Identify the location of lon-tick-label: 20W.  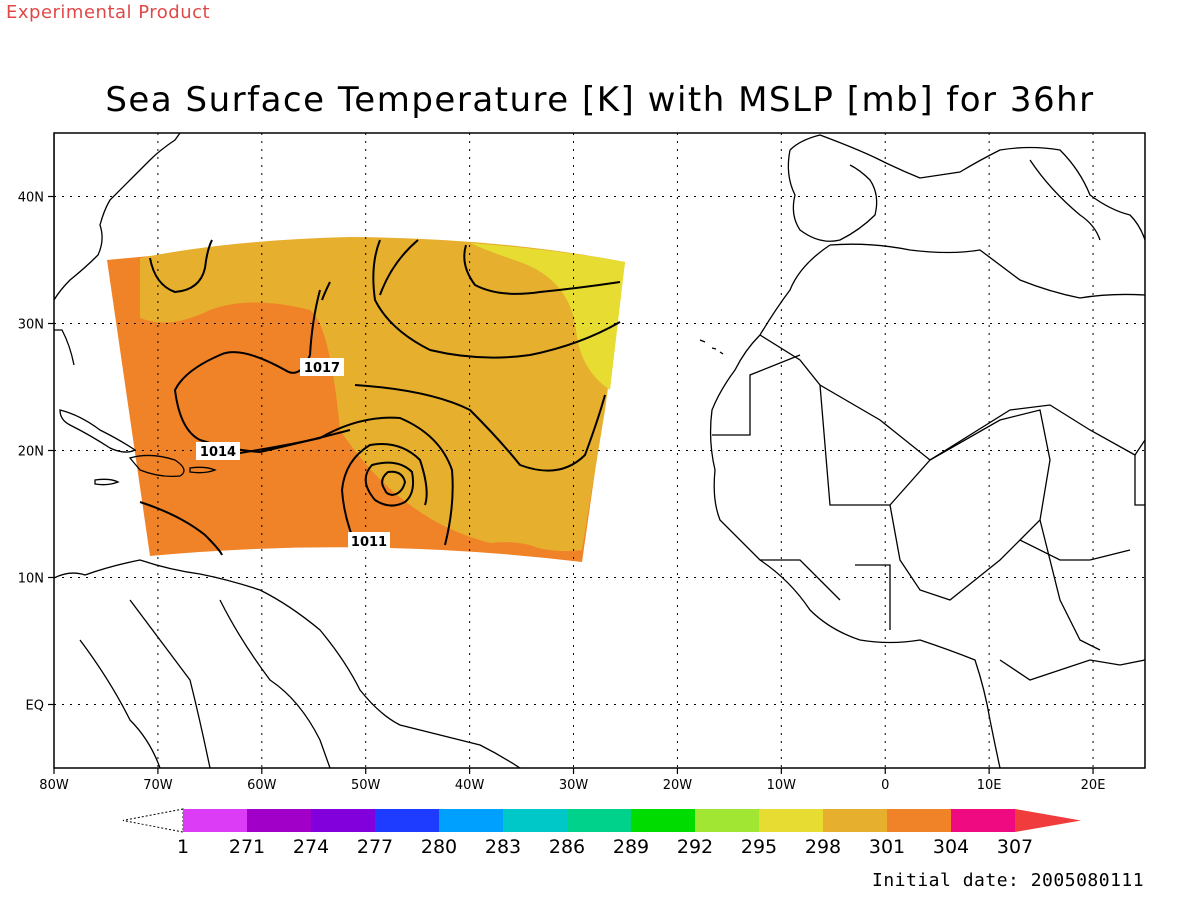
(678, 785).